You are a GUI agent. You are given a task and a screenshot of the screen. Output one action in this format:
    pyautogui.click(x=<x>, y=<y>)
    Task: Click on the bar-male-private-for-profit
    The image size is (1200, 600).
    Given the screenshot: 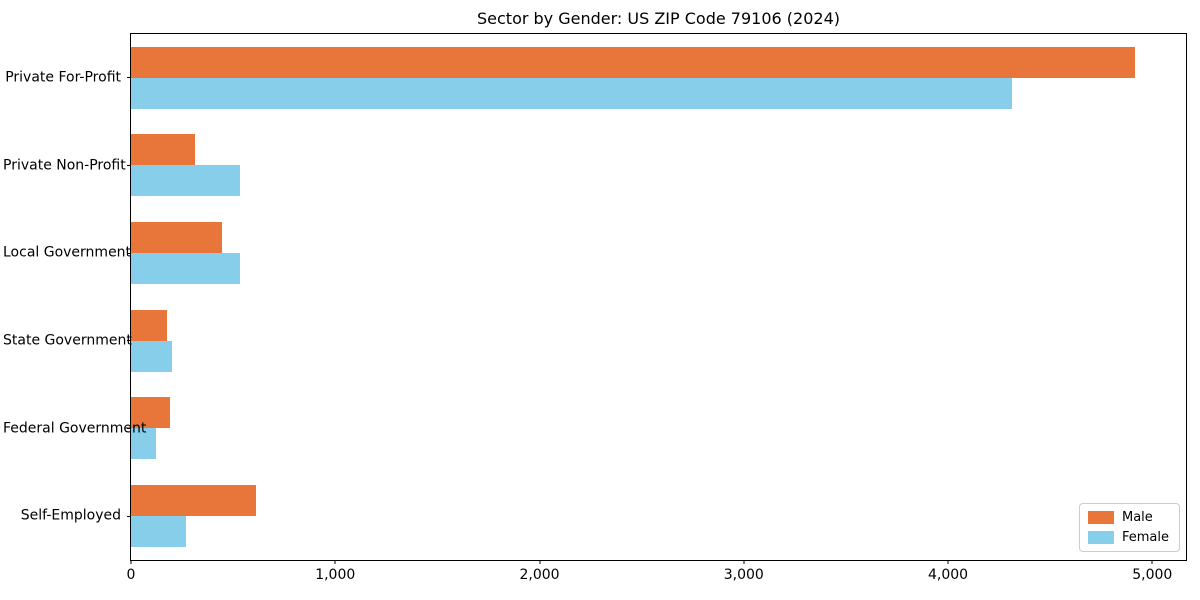 What is the action you would take?
    pyautogui.click(x=633, y=62)
    